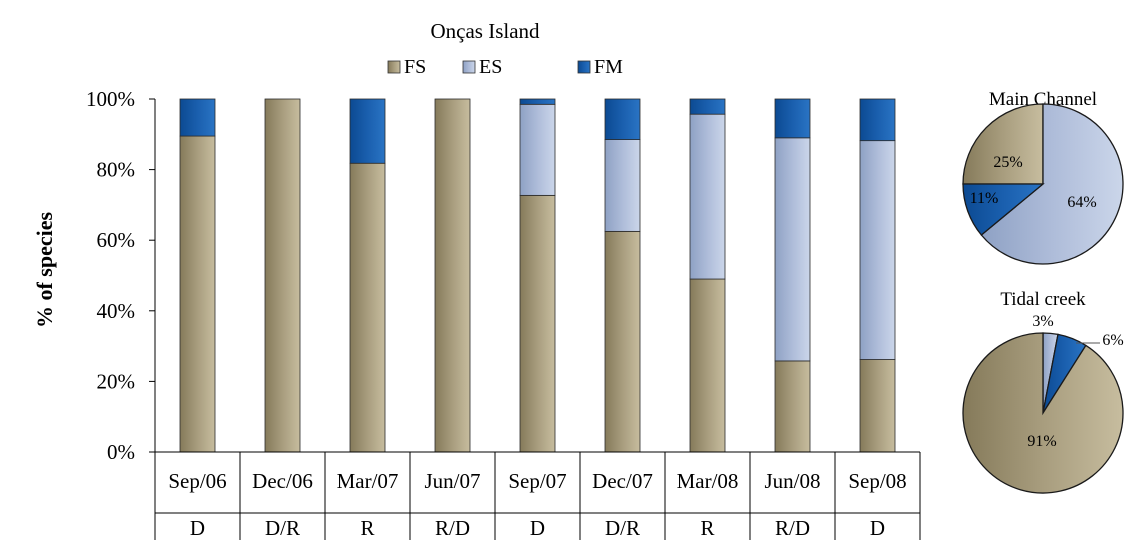  I want to click on x-tick-label: Dec/06, so click(282, 481).